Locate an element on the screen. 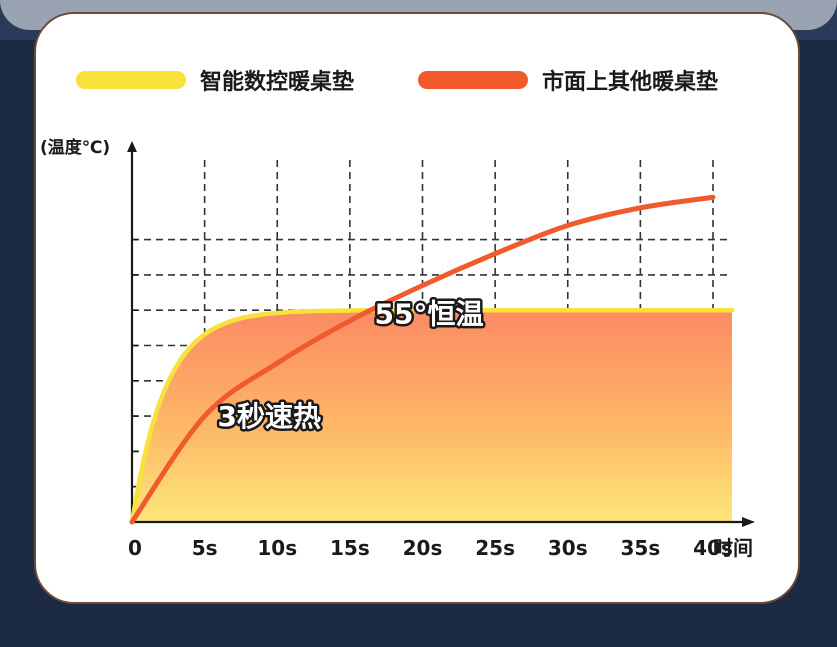  legend-item-smart-mat: 智能数控暖桌垫 is located at coordinates (215, 80).